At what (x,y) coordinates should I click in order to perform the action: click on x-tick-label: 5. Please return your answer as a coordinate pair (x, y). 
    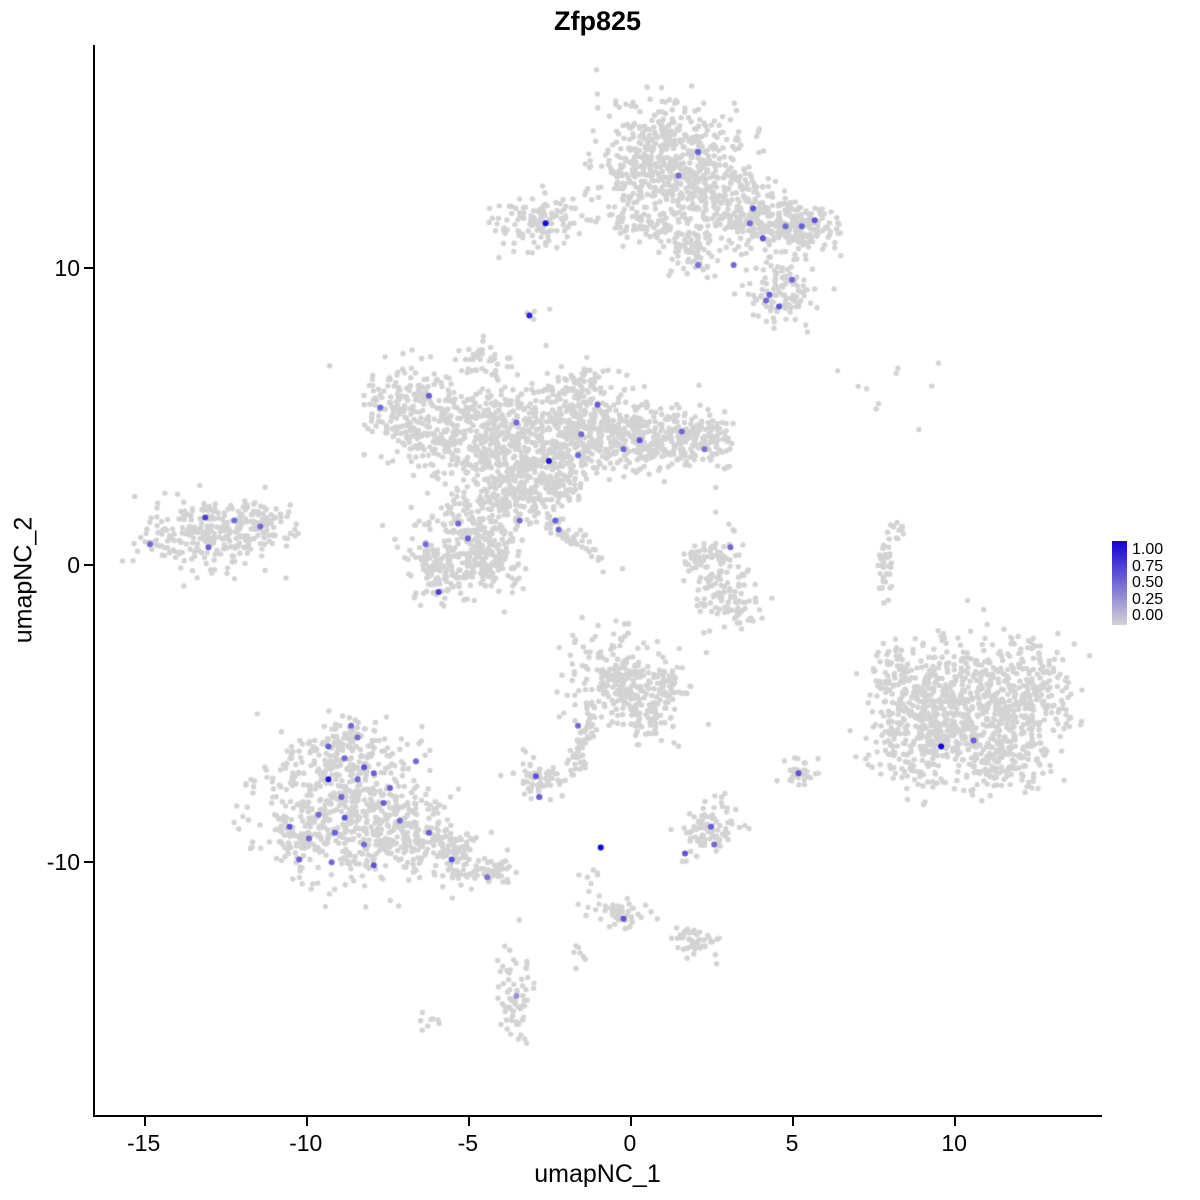
    Looking at the image, I should click on (792, 1143).